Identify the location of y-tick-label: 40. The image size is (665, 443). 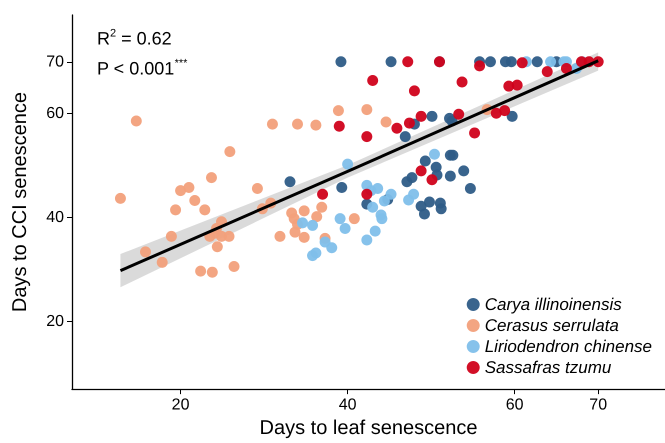
(55, 217).